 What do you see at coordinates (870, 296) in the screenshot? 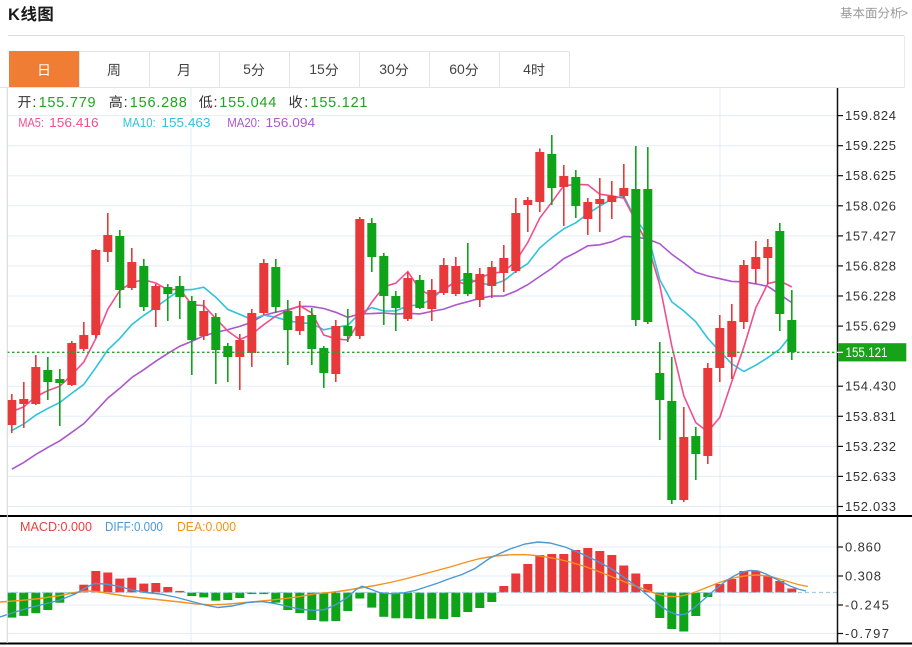
I see `svg-text: 156.228` at bounding box center [870, 296].